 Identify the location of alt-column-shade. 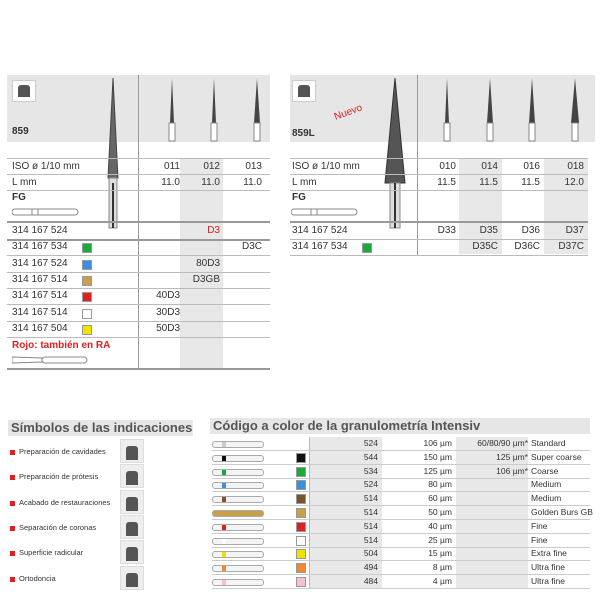
(492, 513).